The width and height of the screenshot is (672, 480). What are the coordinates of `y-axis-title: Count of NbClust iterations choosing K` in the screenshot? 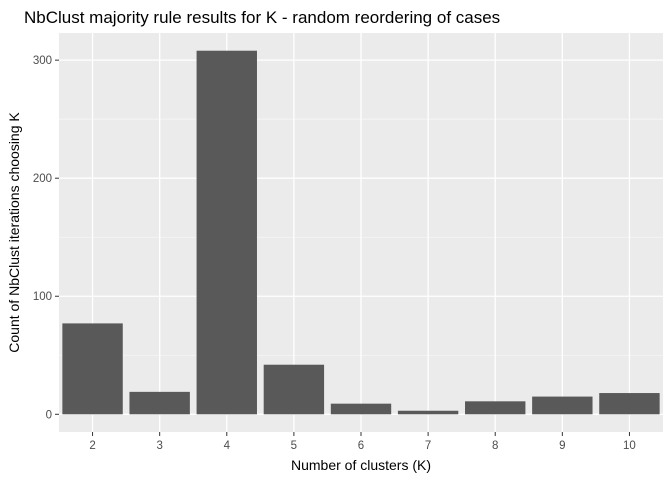 It's located at (14, 232).